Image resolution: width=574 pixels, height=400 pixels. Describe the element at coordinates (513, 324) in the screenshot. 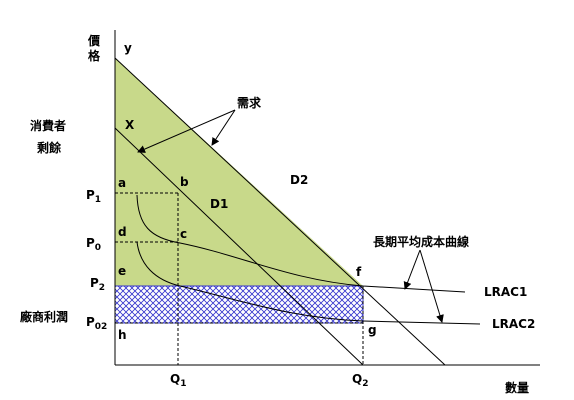

I see `curve-label: LRAC2` at that location.